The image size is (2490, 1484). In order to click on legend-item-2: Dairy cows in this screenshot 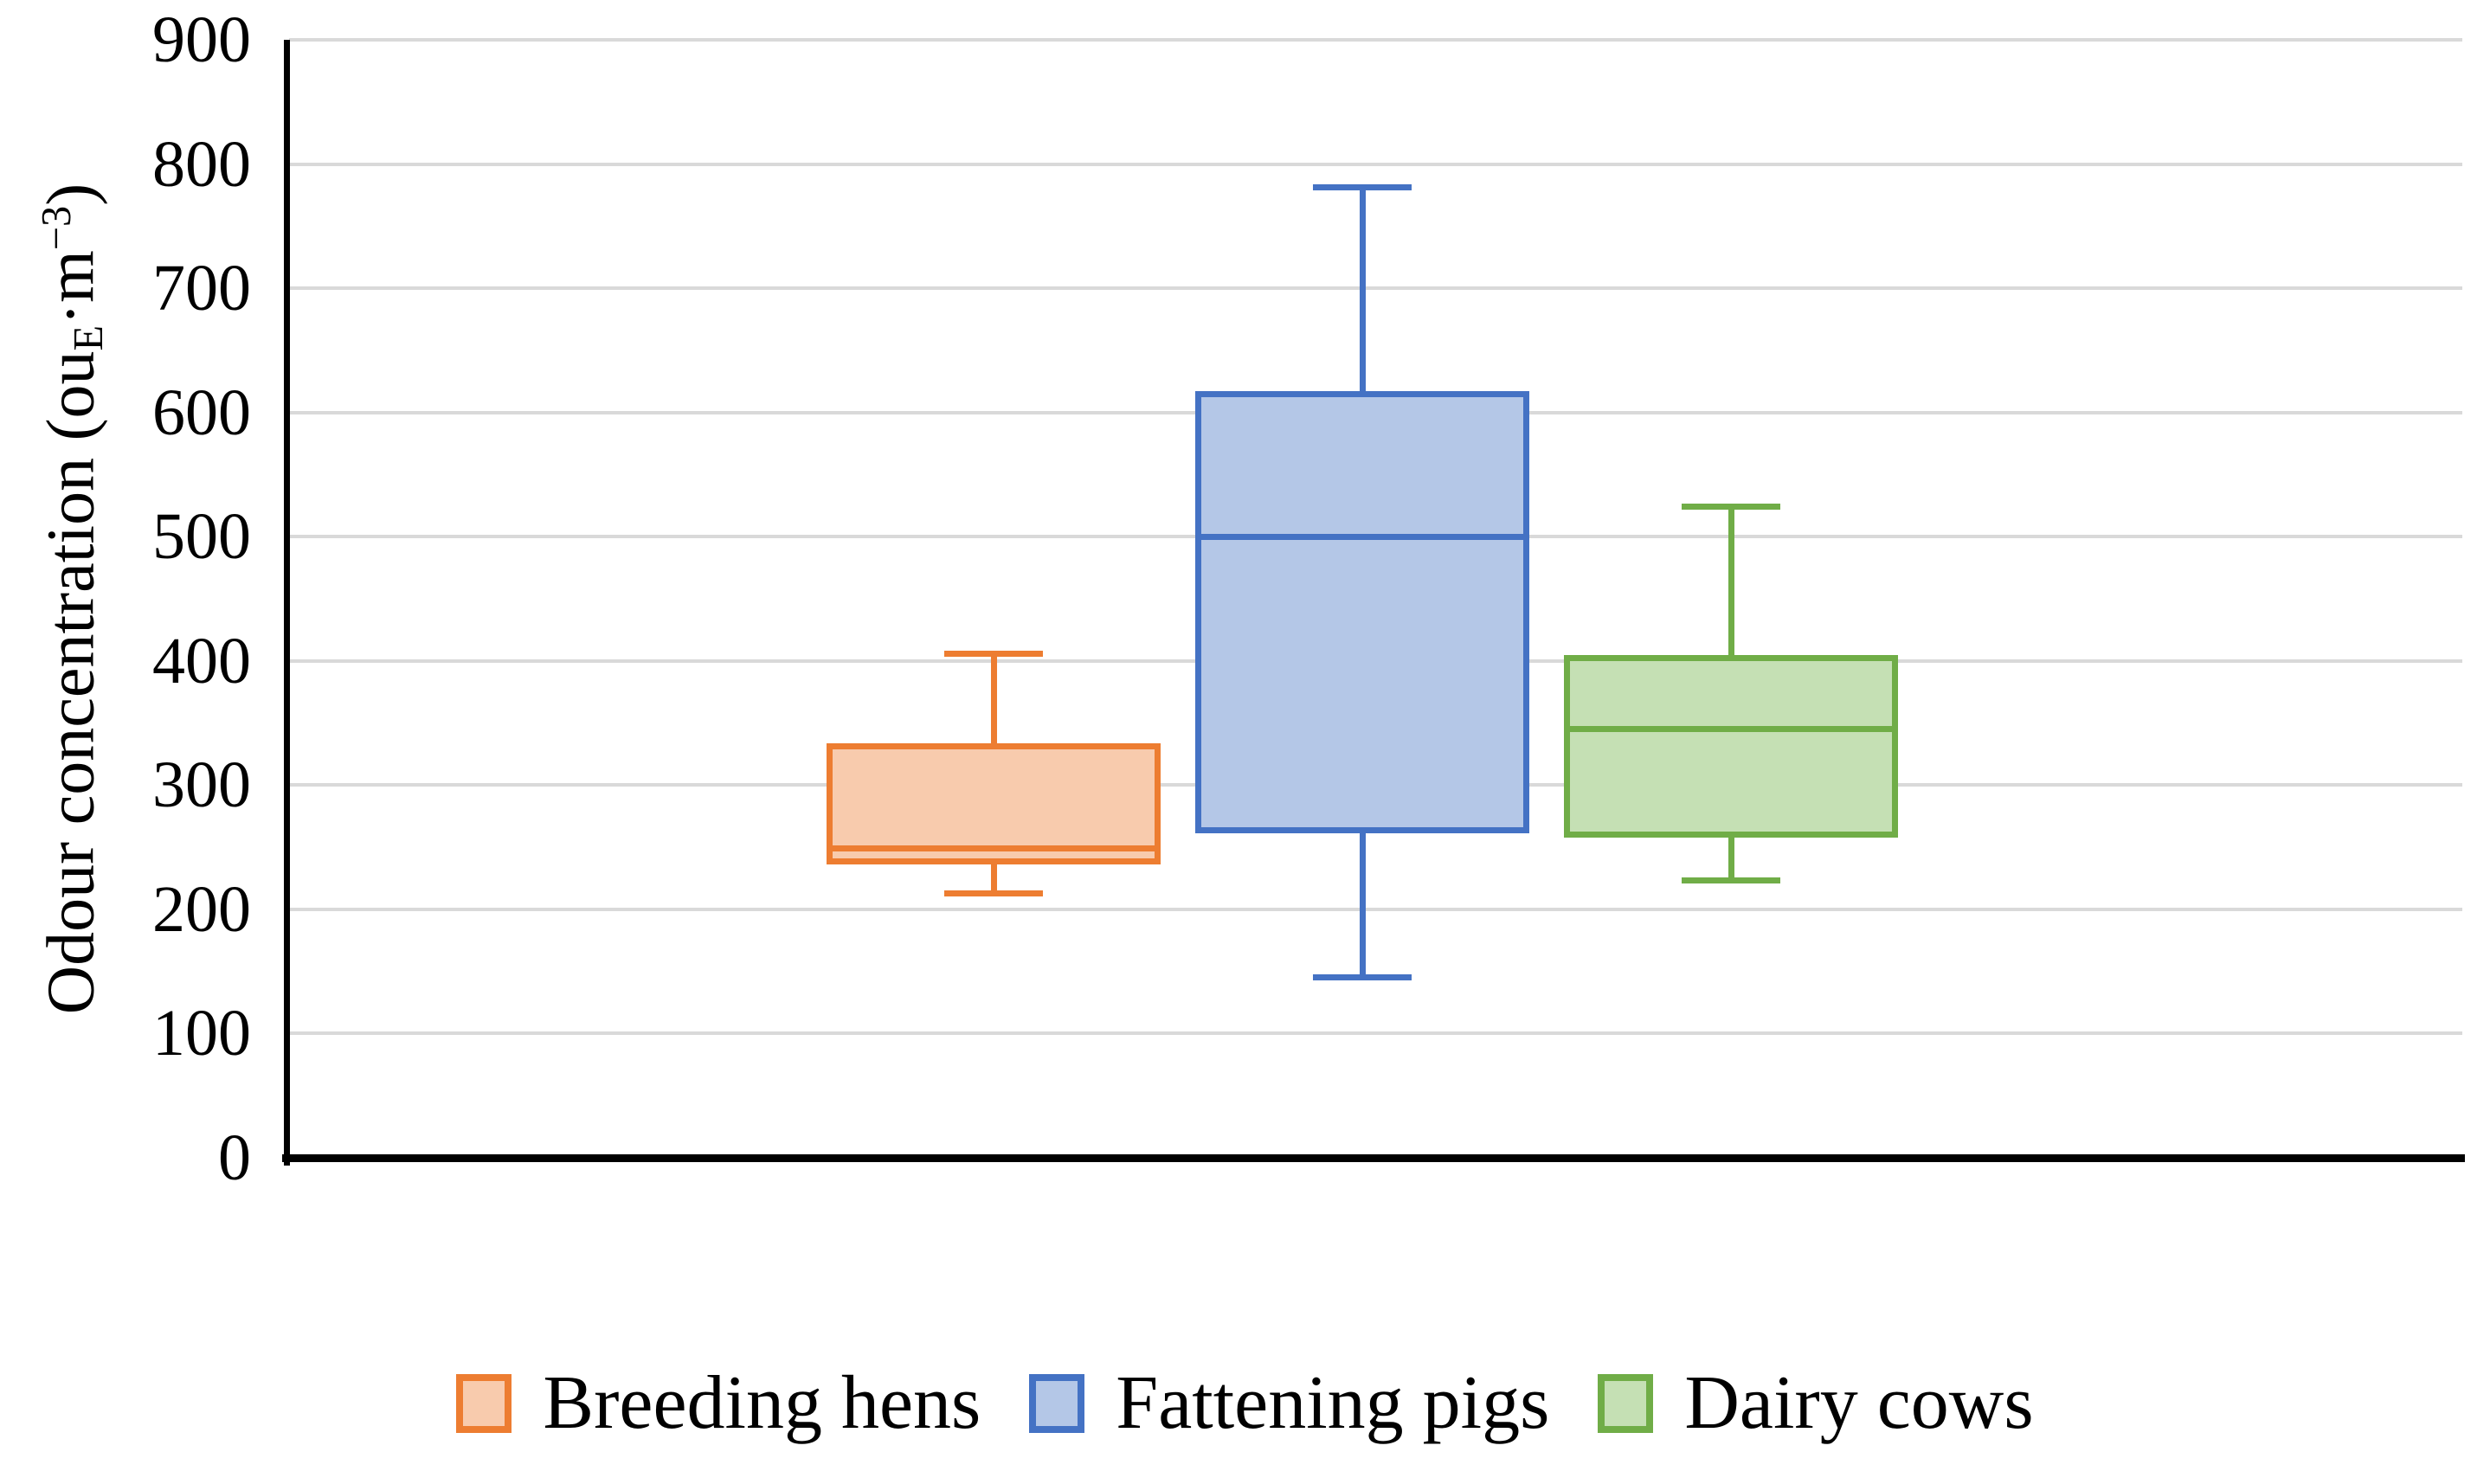, I will do `click(1816, 1403)`.